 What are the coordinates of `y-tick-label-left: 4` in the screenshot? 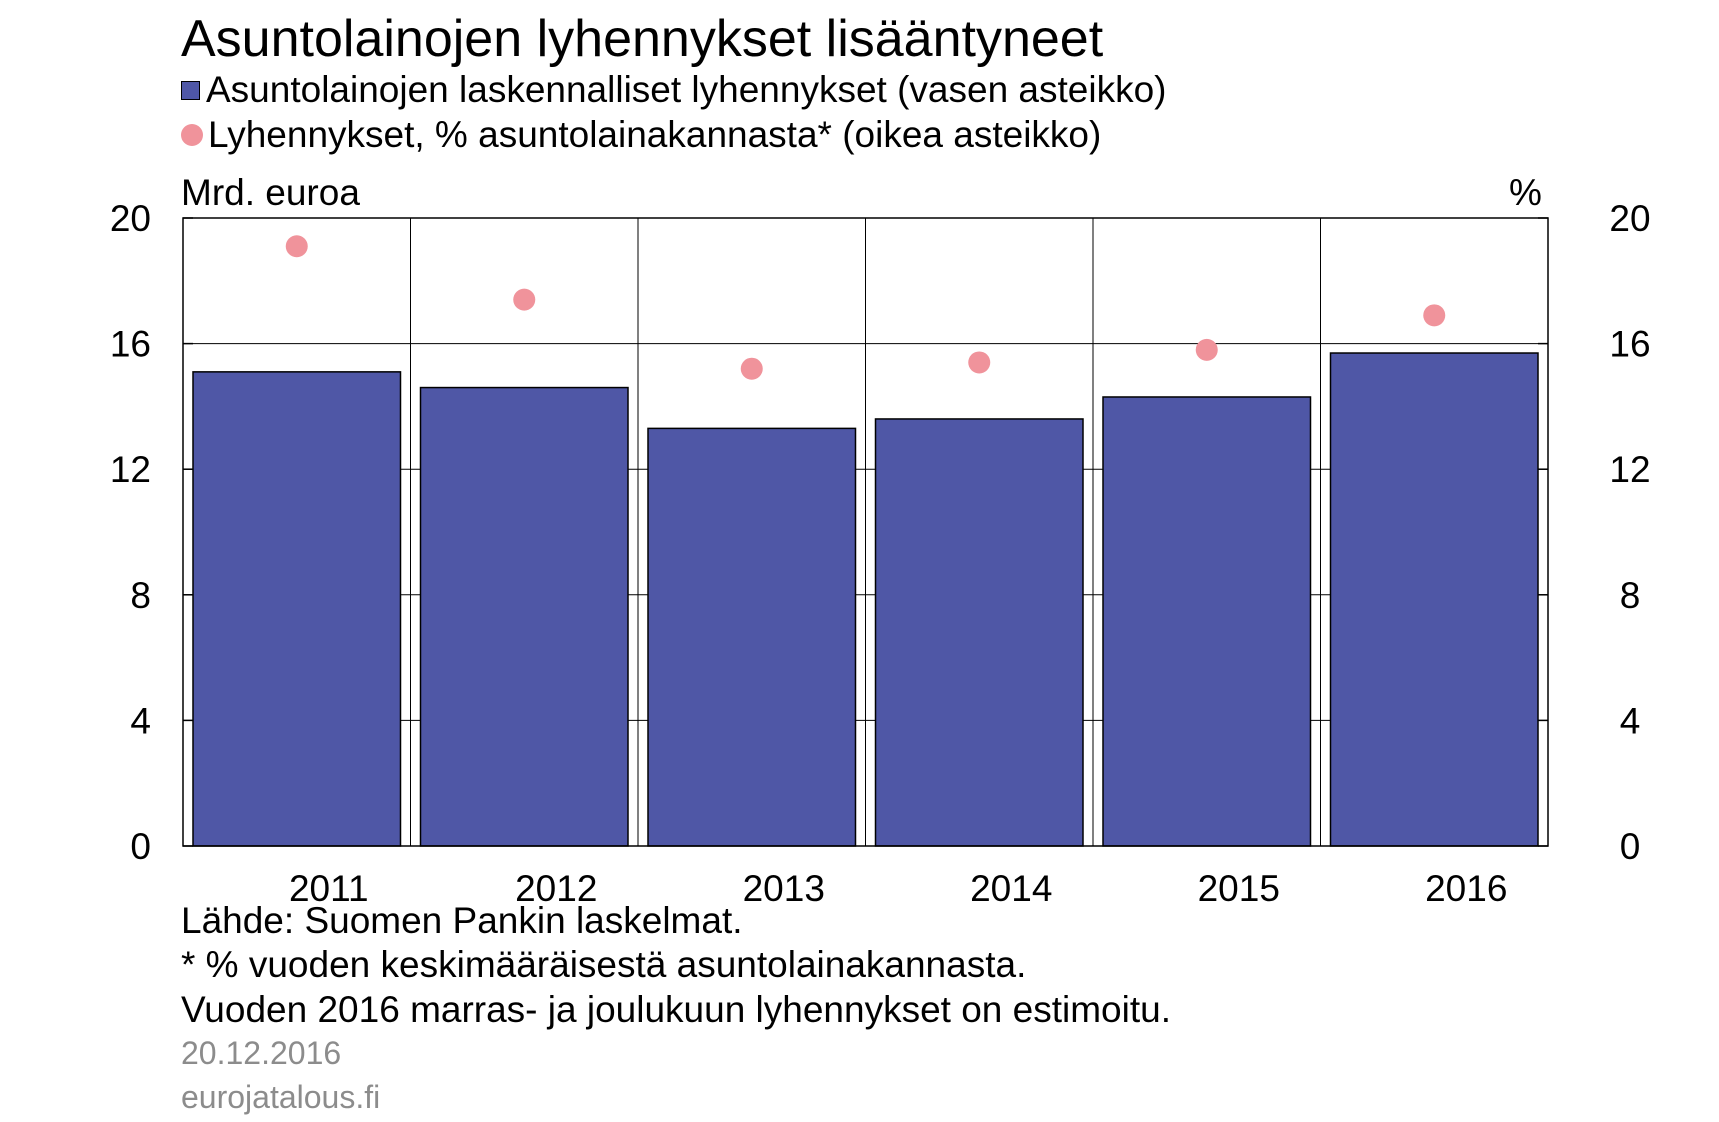 It's located at (140, 720).